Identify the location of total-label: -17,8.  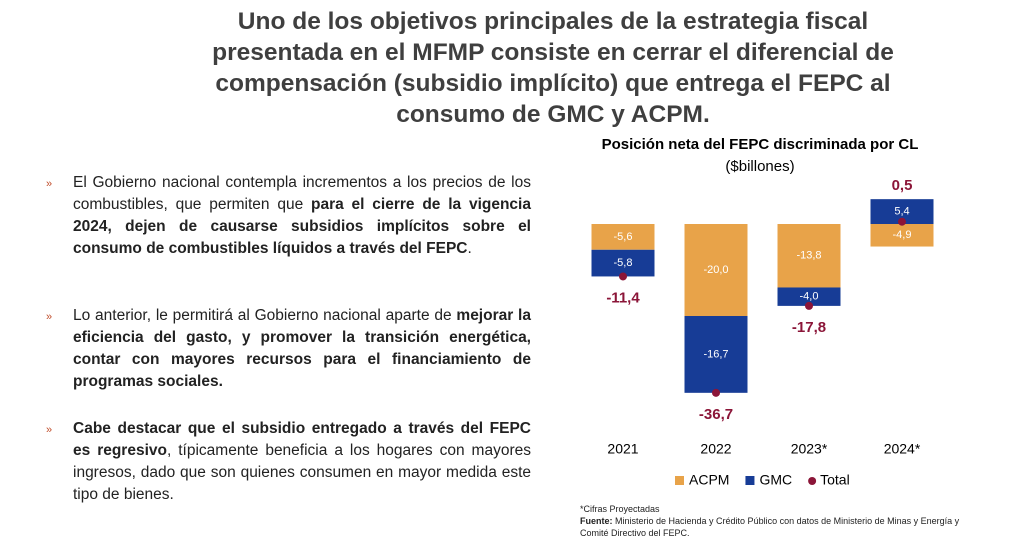
(809, 327).